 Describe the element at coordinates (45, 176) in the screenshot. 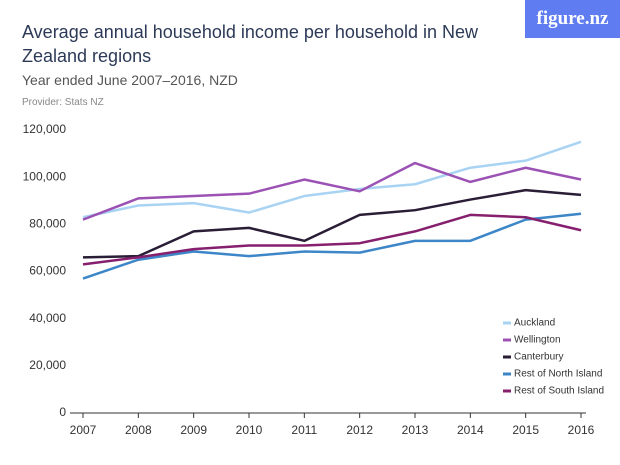

I see `y-tick-label: 100,000` at that location.